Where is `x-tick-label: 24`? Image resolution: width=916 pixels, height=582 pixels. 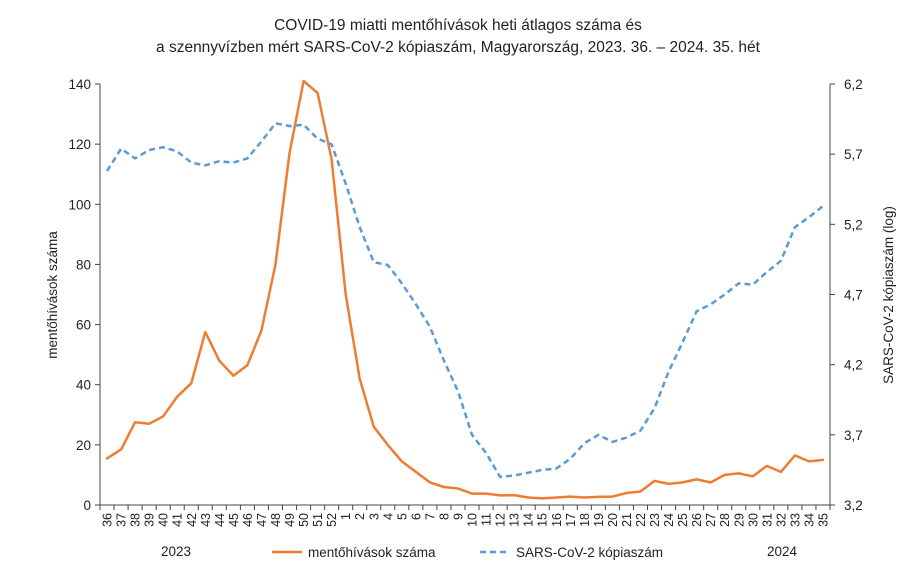 x-tick-label: 24 is located at coordinates (669, 520).